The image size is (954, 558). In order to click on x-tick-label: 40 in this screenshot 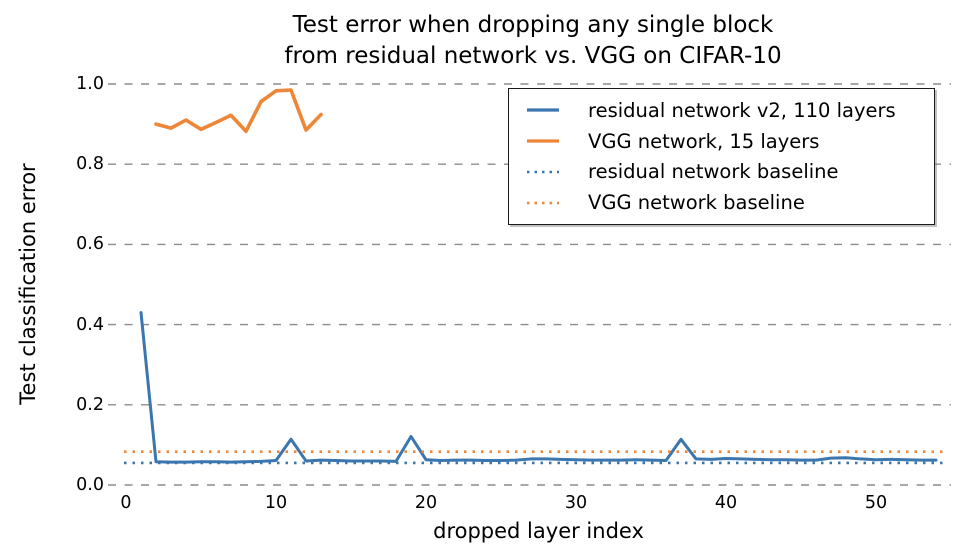, I will do `click(726, 503)`.